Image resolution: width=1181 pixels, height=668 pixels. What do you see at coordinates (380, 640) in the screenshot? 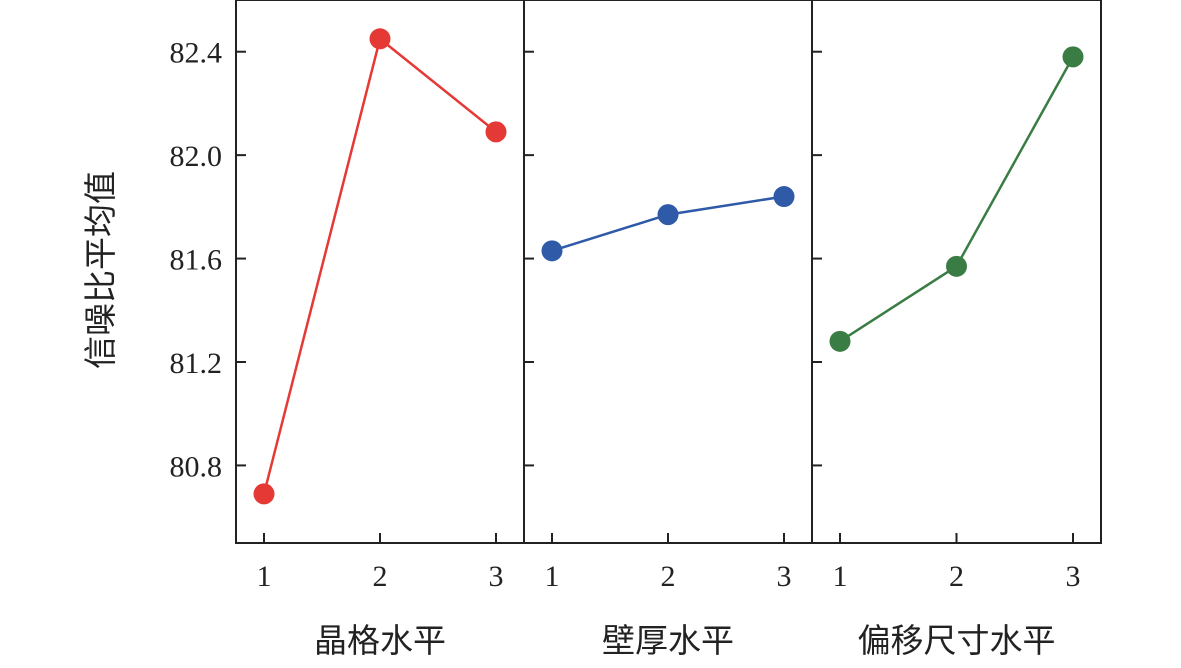
I see `x-axis-title: 晶格水平` at bounding box center [380, 640].